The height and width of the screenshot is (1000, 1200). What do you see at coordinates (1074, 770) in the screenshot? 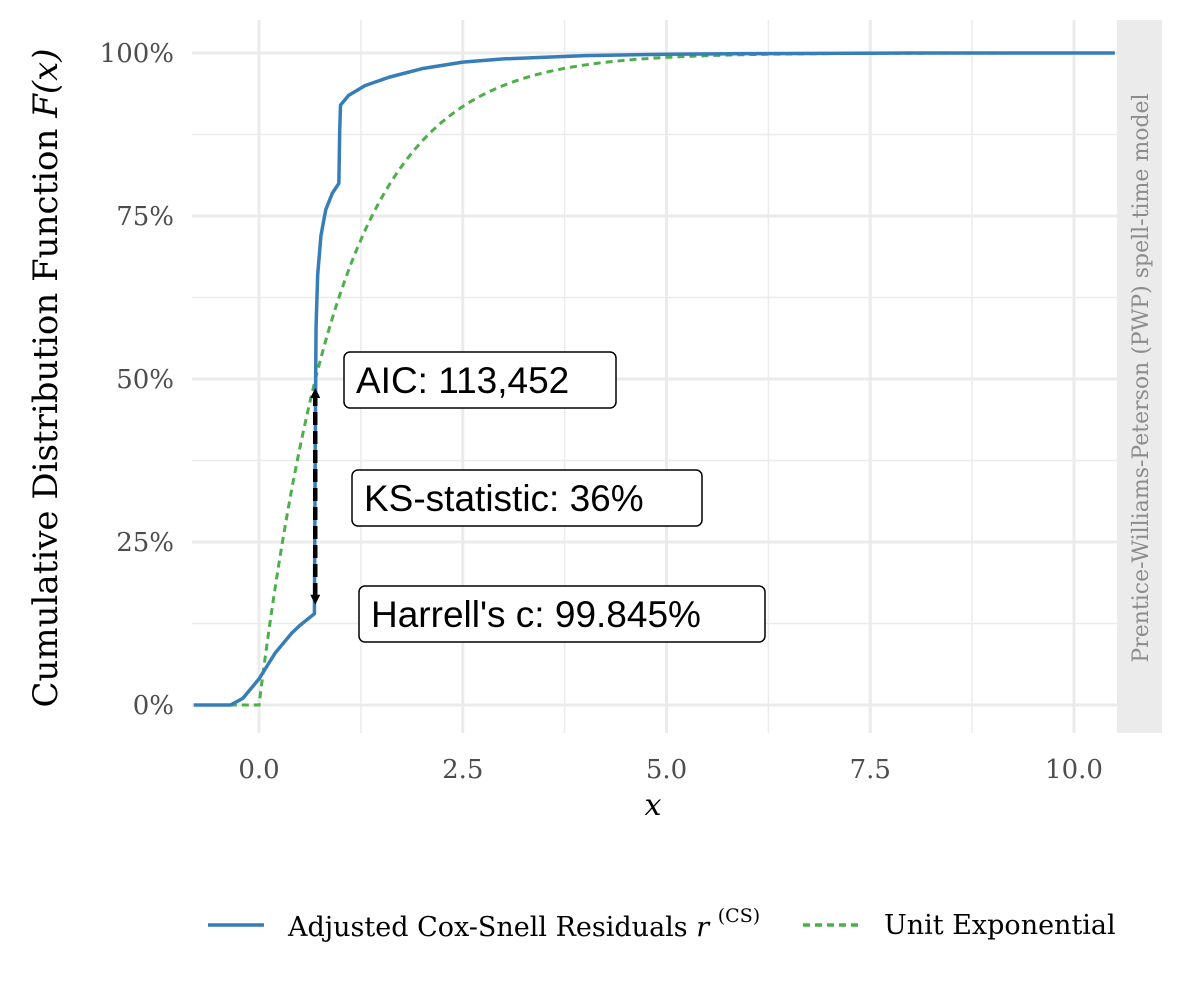
I see `x-tick-label: 10.0` at bounding box center [1074, 770].